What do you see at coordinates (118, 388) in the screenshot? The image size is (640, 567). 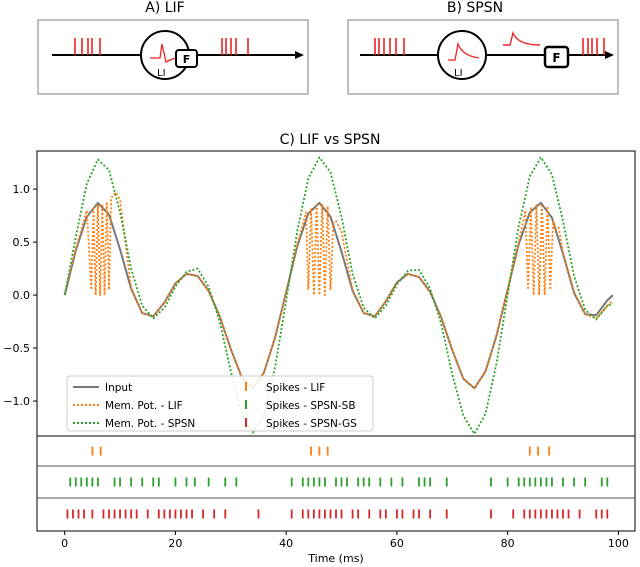 I see `legend-label-input: Input` at bounding box center [118, 388].